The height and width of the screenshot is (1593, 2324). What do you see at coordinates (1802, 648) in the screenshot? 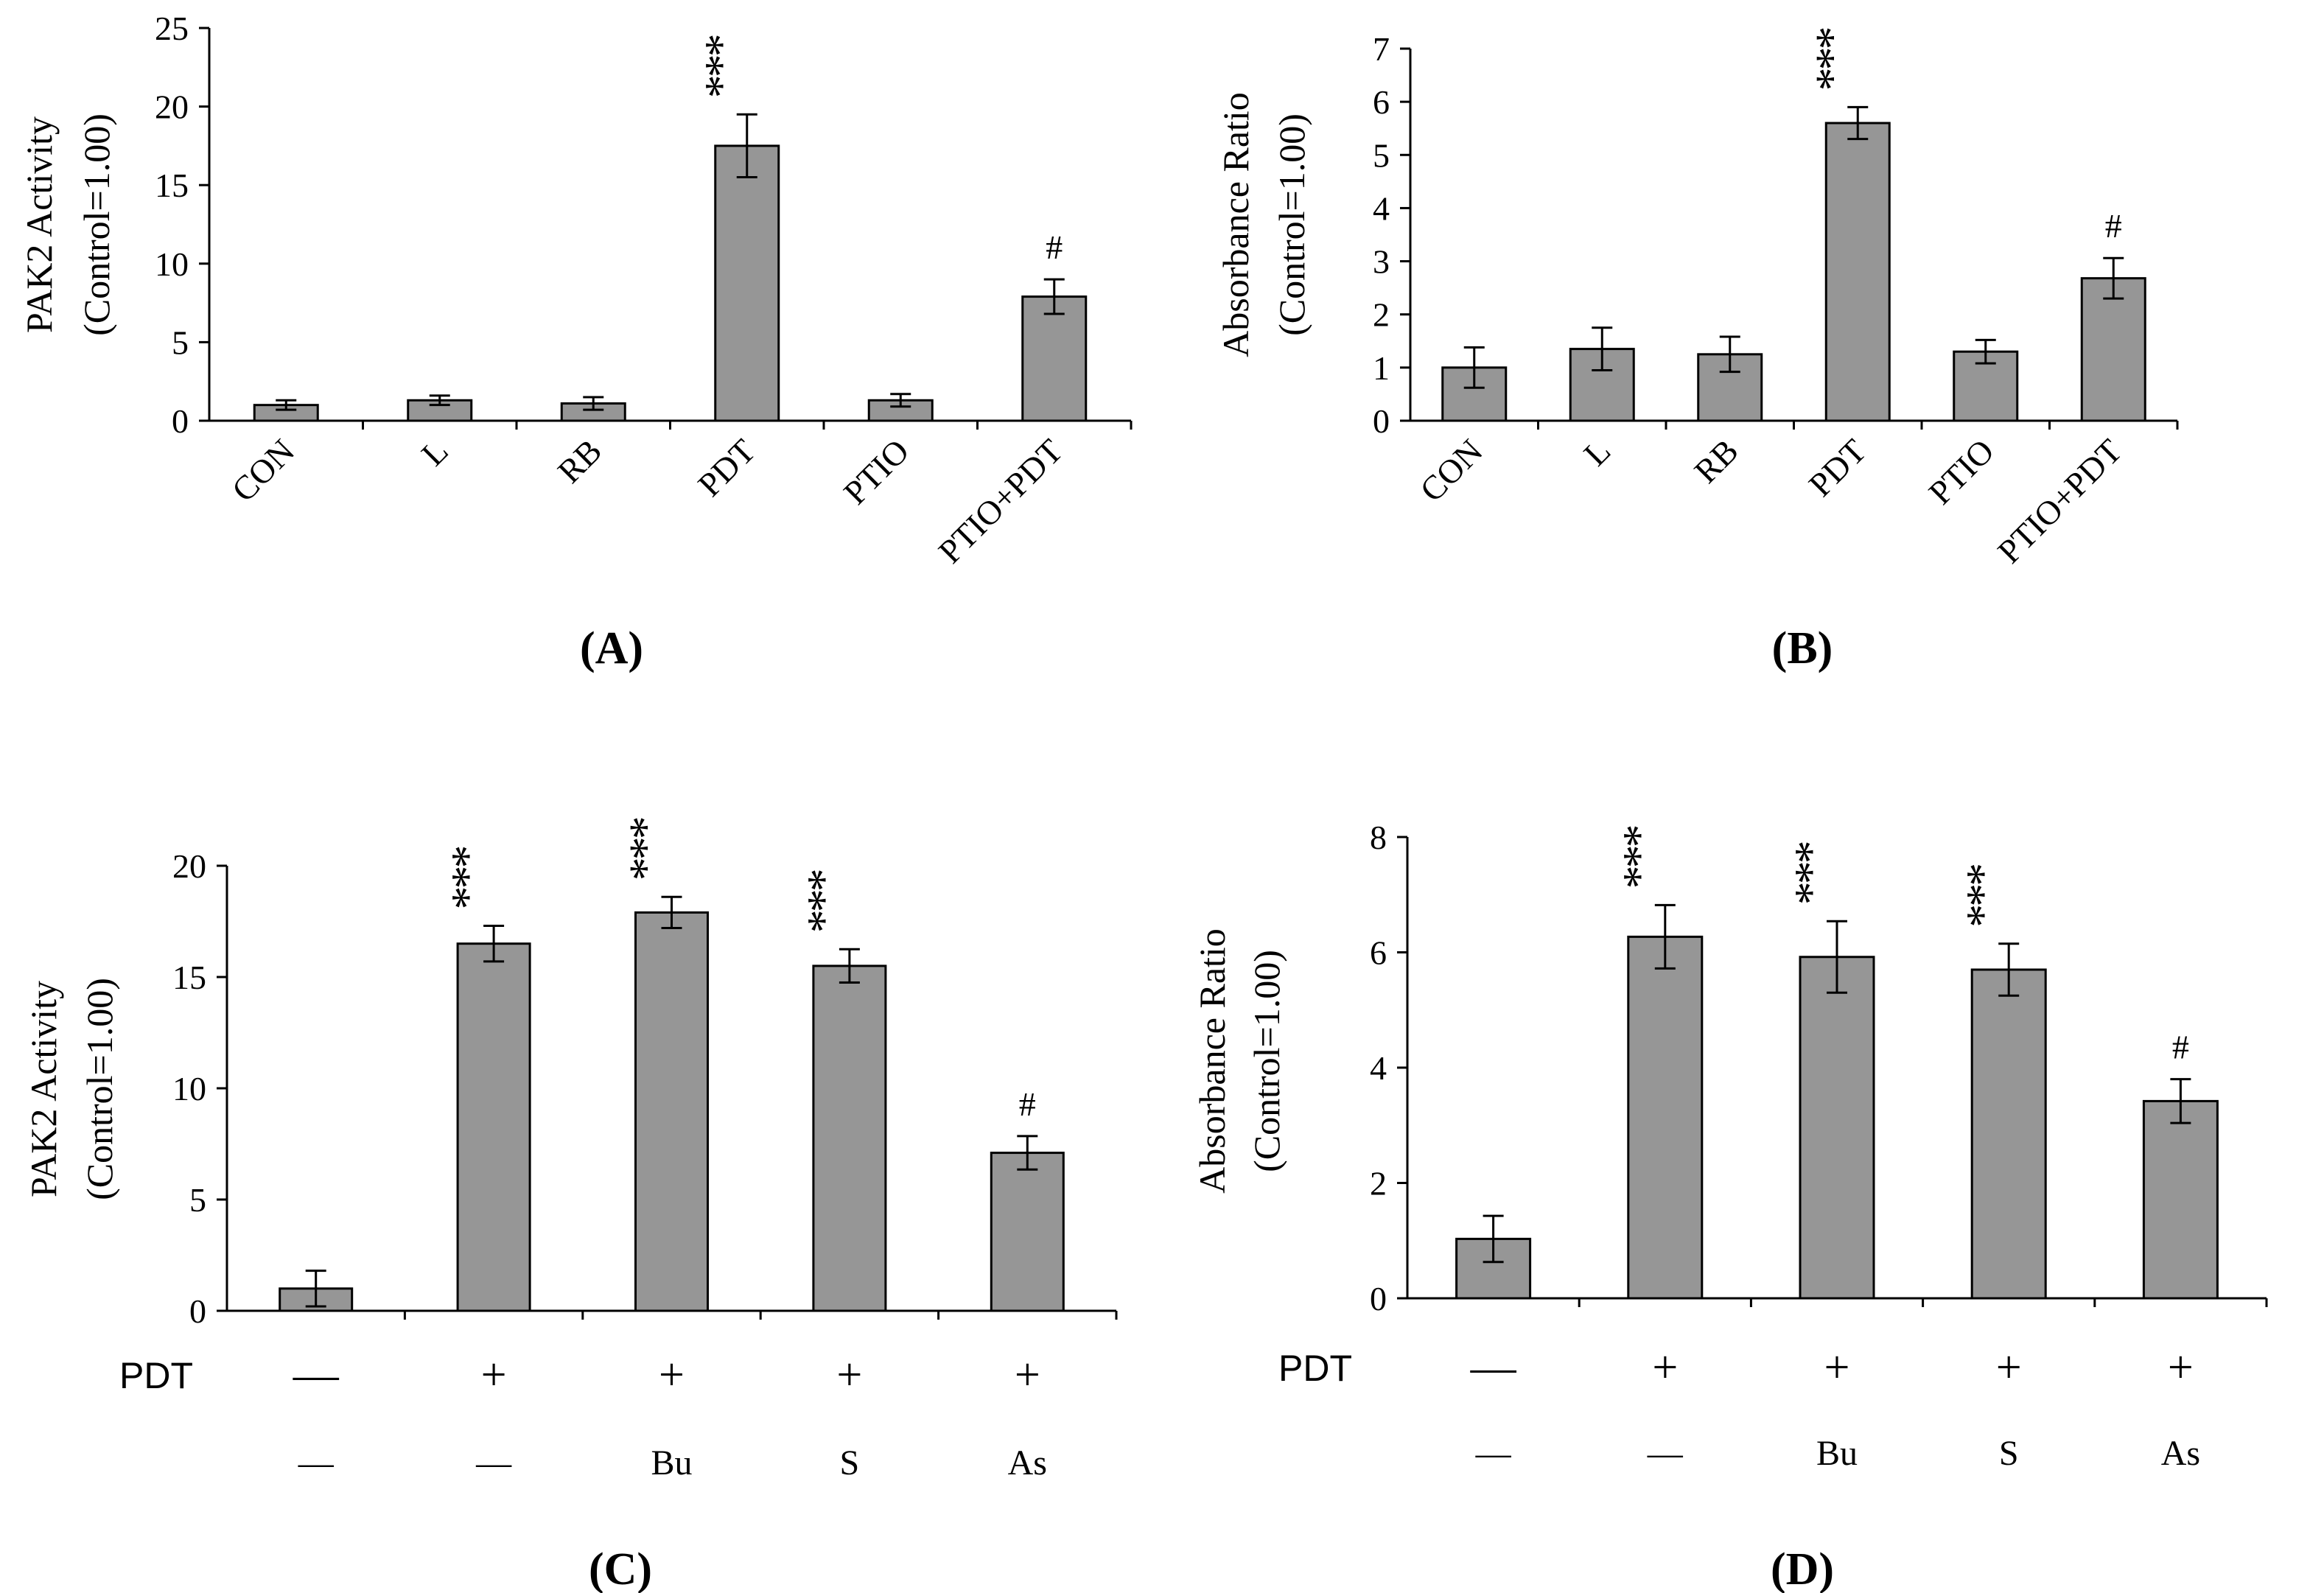
I see `panel-label: (B)` at bounding box center [1802, 648].